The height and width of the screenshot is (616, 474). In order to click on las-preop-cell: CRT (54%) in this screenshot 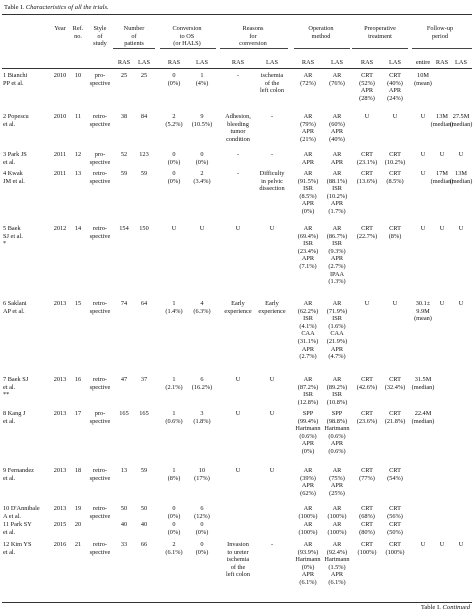, I will do `click(395, 474)`.